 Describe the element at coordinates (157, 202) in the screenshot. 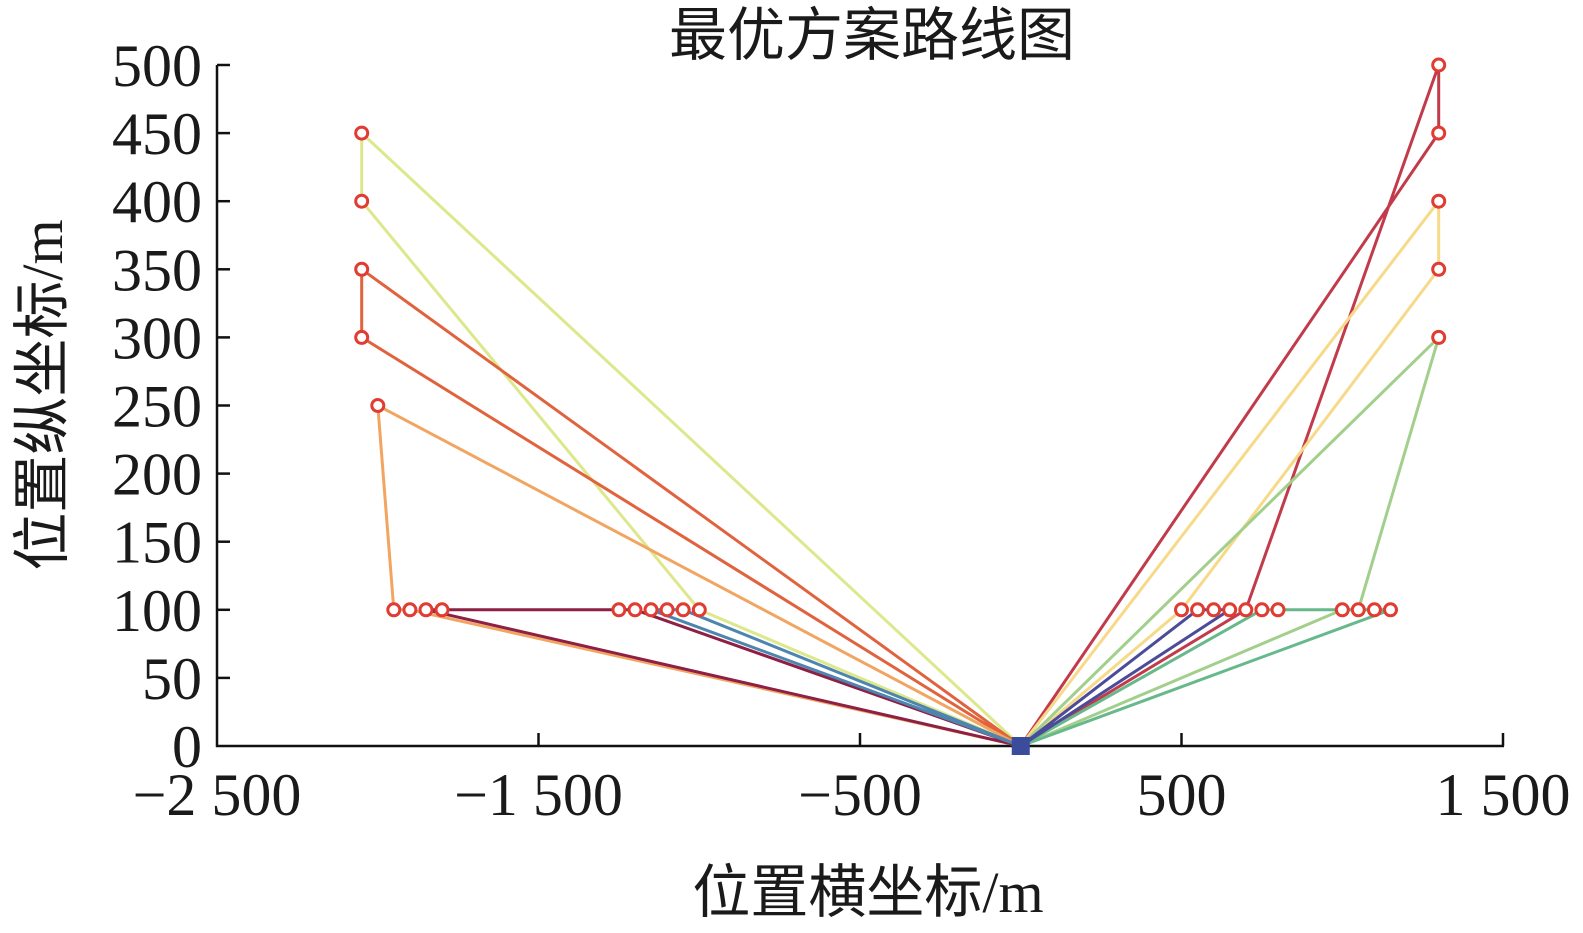

I see `y-tick-label: 400` at that location.